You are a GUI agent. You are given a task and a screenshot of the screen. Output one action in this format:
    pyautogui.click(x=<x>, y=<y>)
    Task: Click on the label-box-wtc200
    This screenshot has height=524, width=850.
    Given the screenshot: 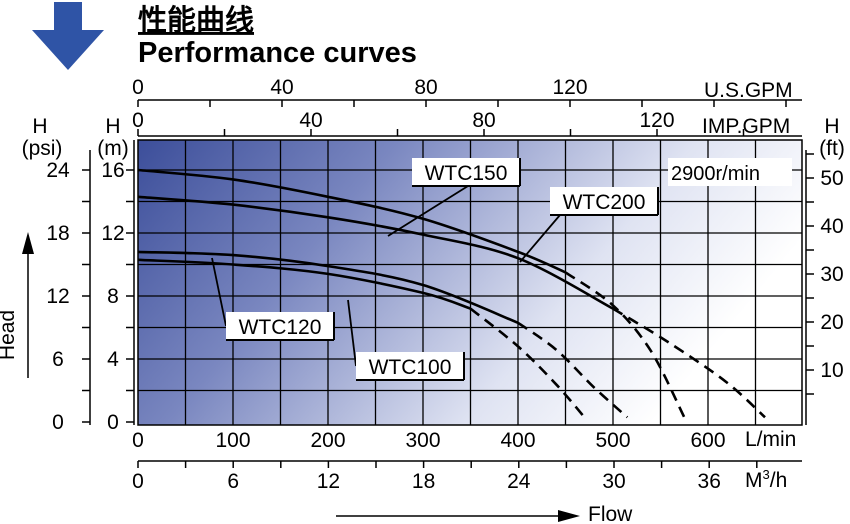 What is the action you would take?
    pyautogui.click(x=604, y=201)
    